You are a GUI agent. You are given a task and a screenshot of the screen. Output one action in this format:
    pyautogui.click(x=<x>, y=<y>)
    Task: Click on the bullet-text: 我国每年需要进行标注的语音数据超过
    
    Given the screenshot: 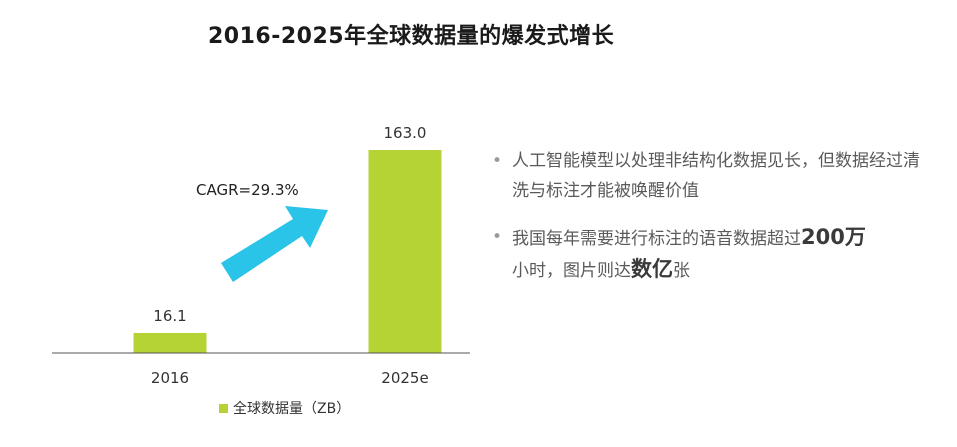 What is the action you would take?
    pyautogui.click(x=656, y=239)
    